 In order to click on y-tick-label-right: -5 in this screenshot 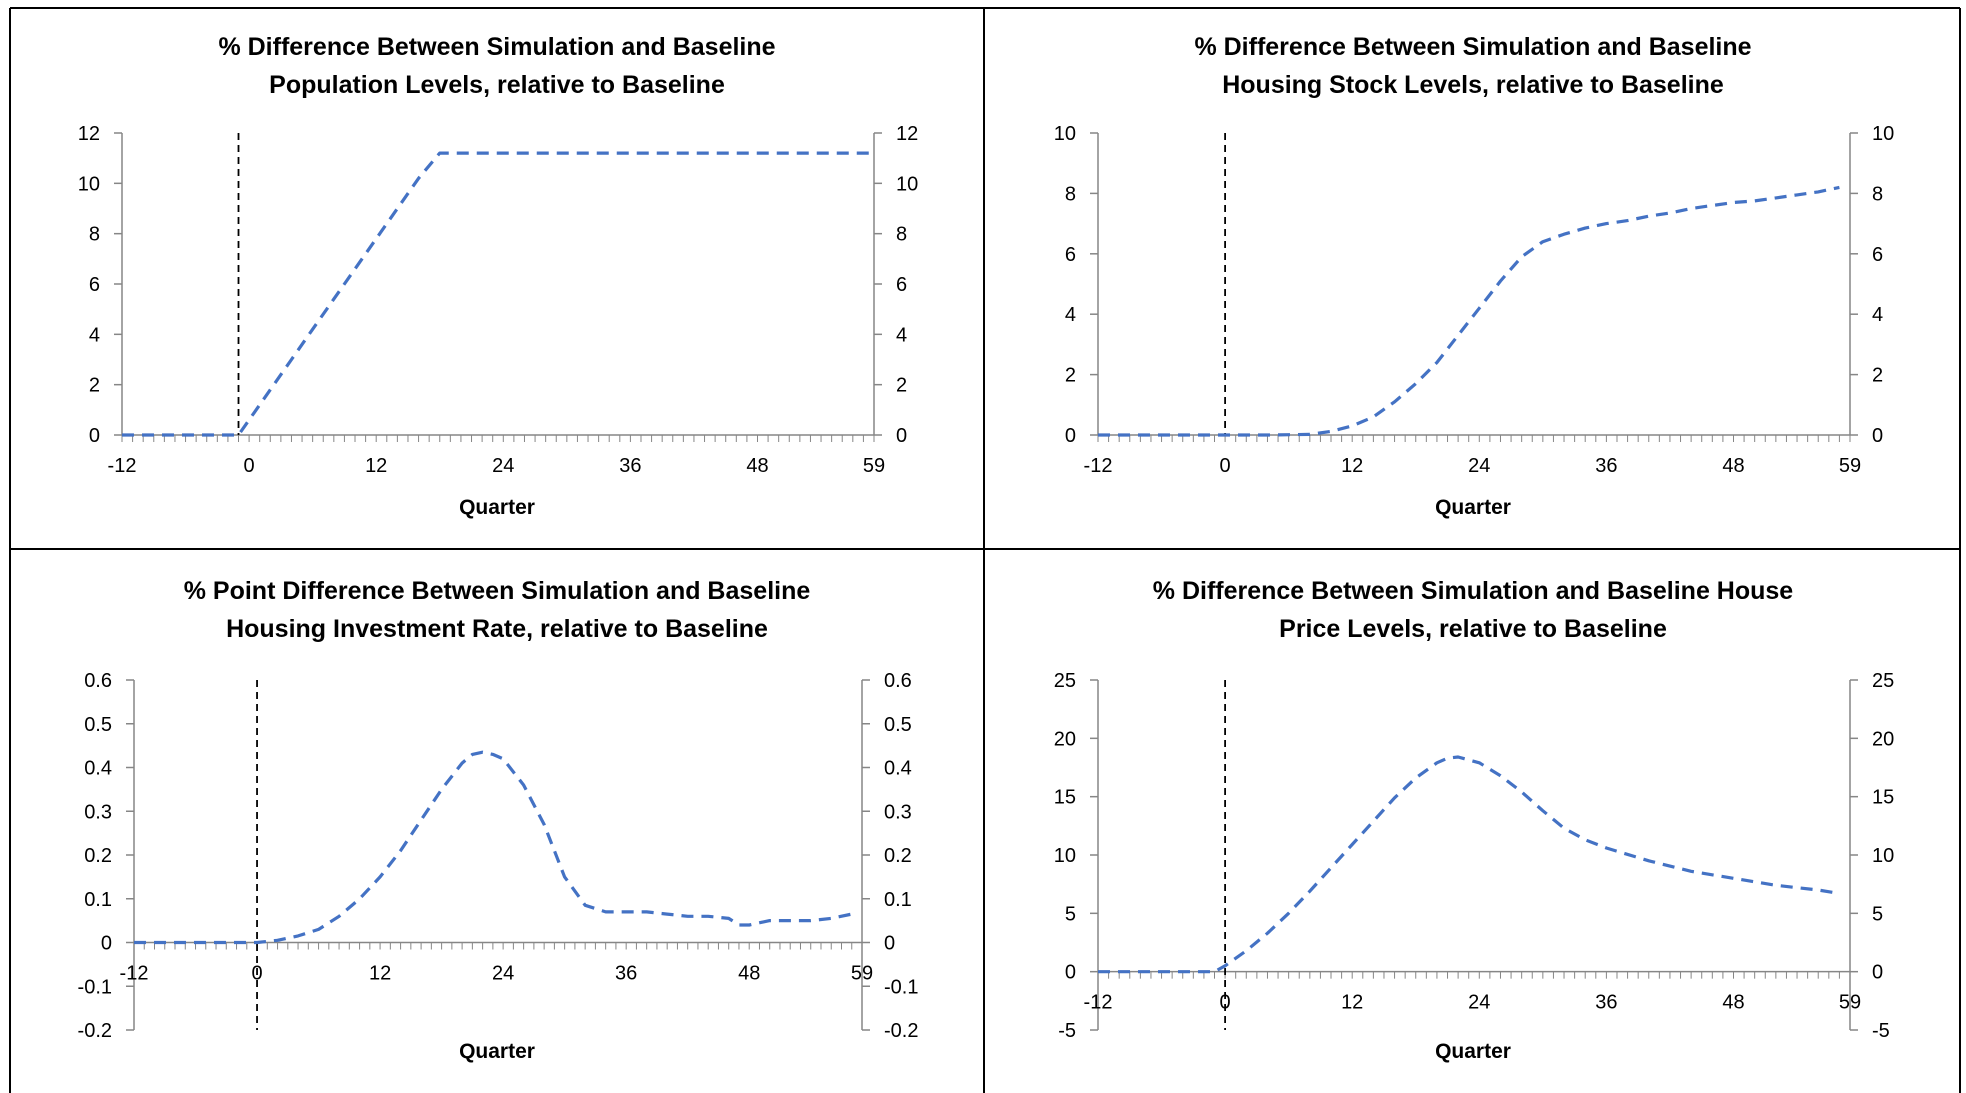, I will do `click(1881, 1031)`.